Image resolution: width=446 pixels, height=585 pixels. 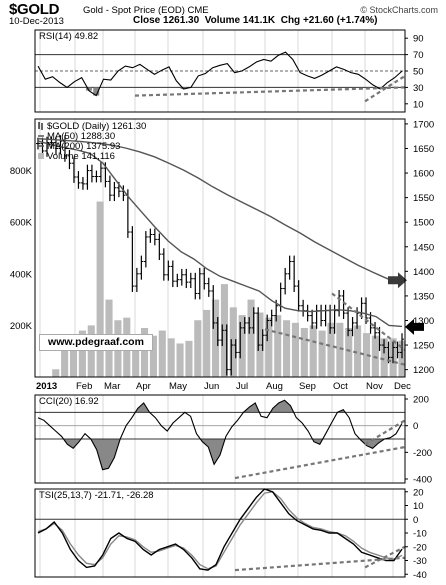 I want to click on rsi-ytick-label: 30, so click(x=418, y=88).